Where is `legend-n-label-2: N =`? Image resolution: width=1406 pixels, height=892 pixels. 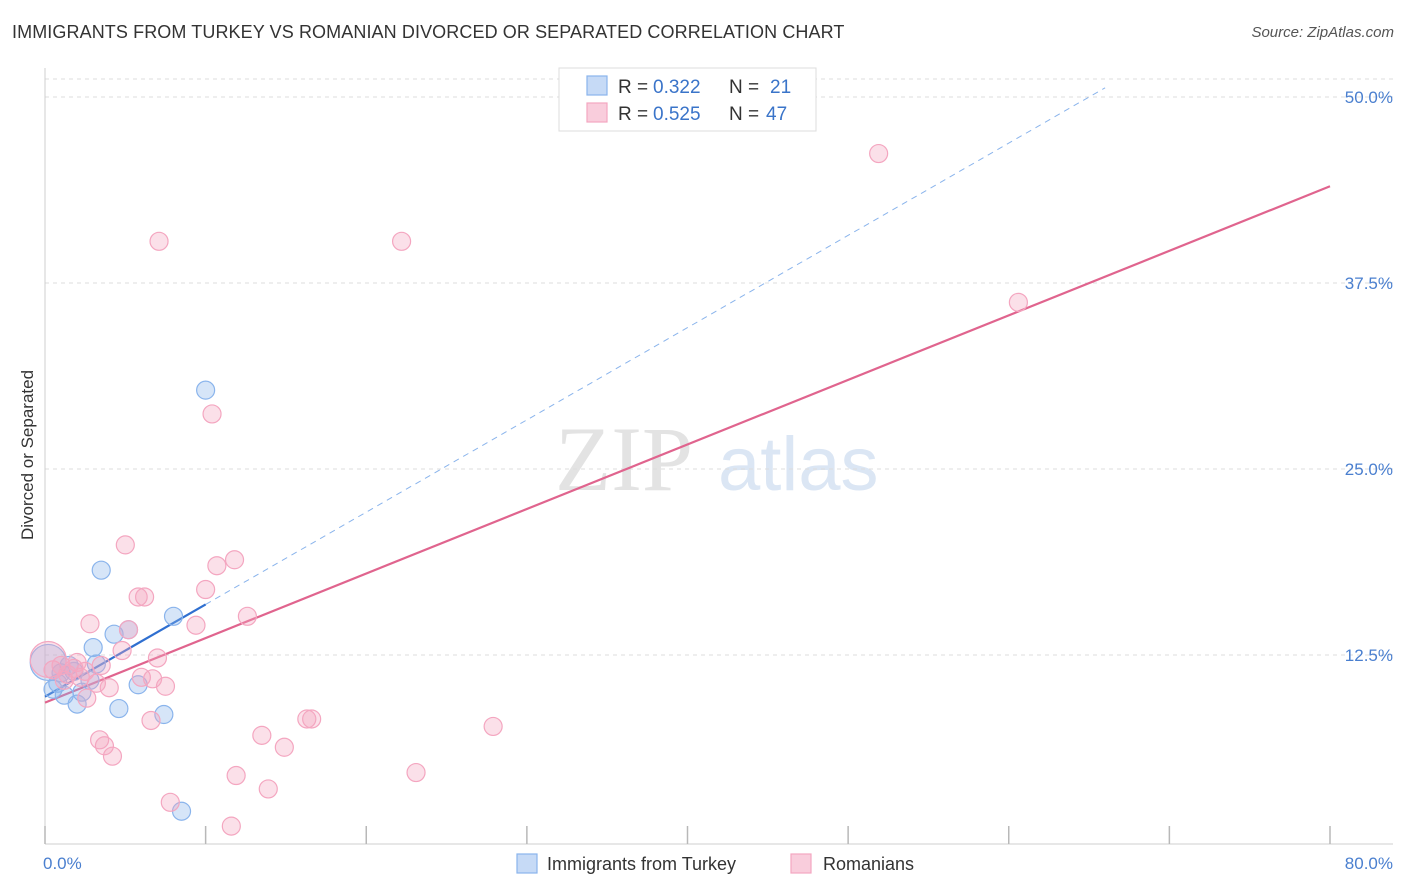
legend-n-label-2: N = is located at coordinates (744, 114).